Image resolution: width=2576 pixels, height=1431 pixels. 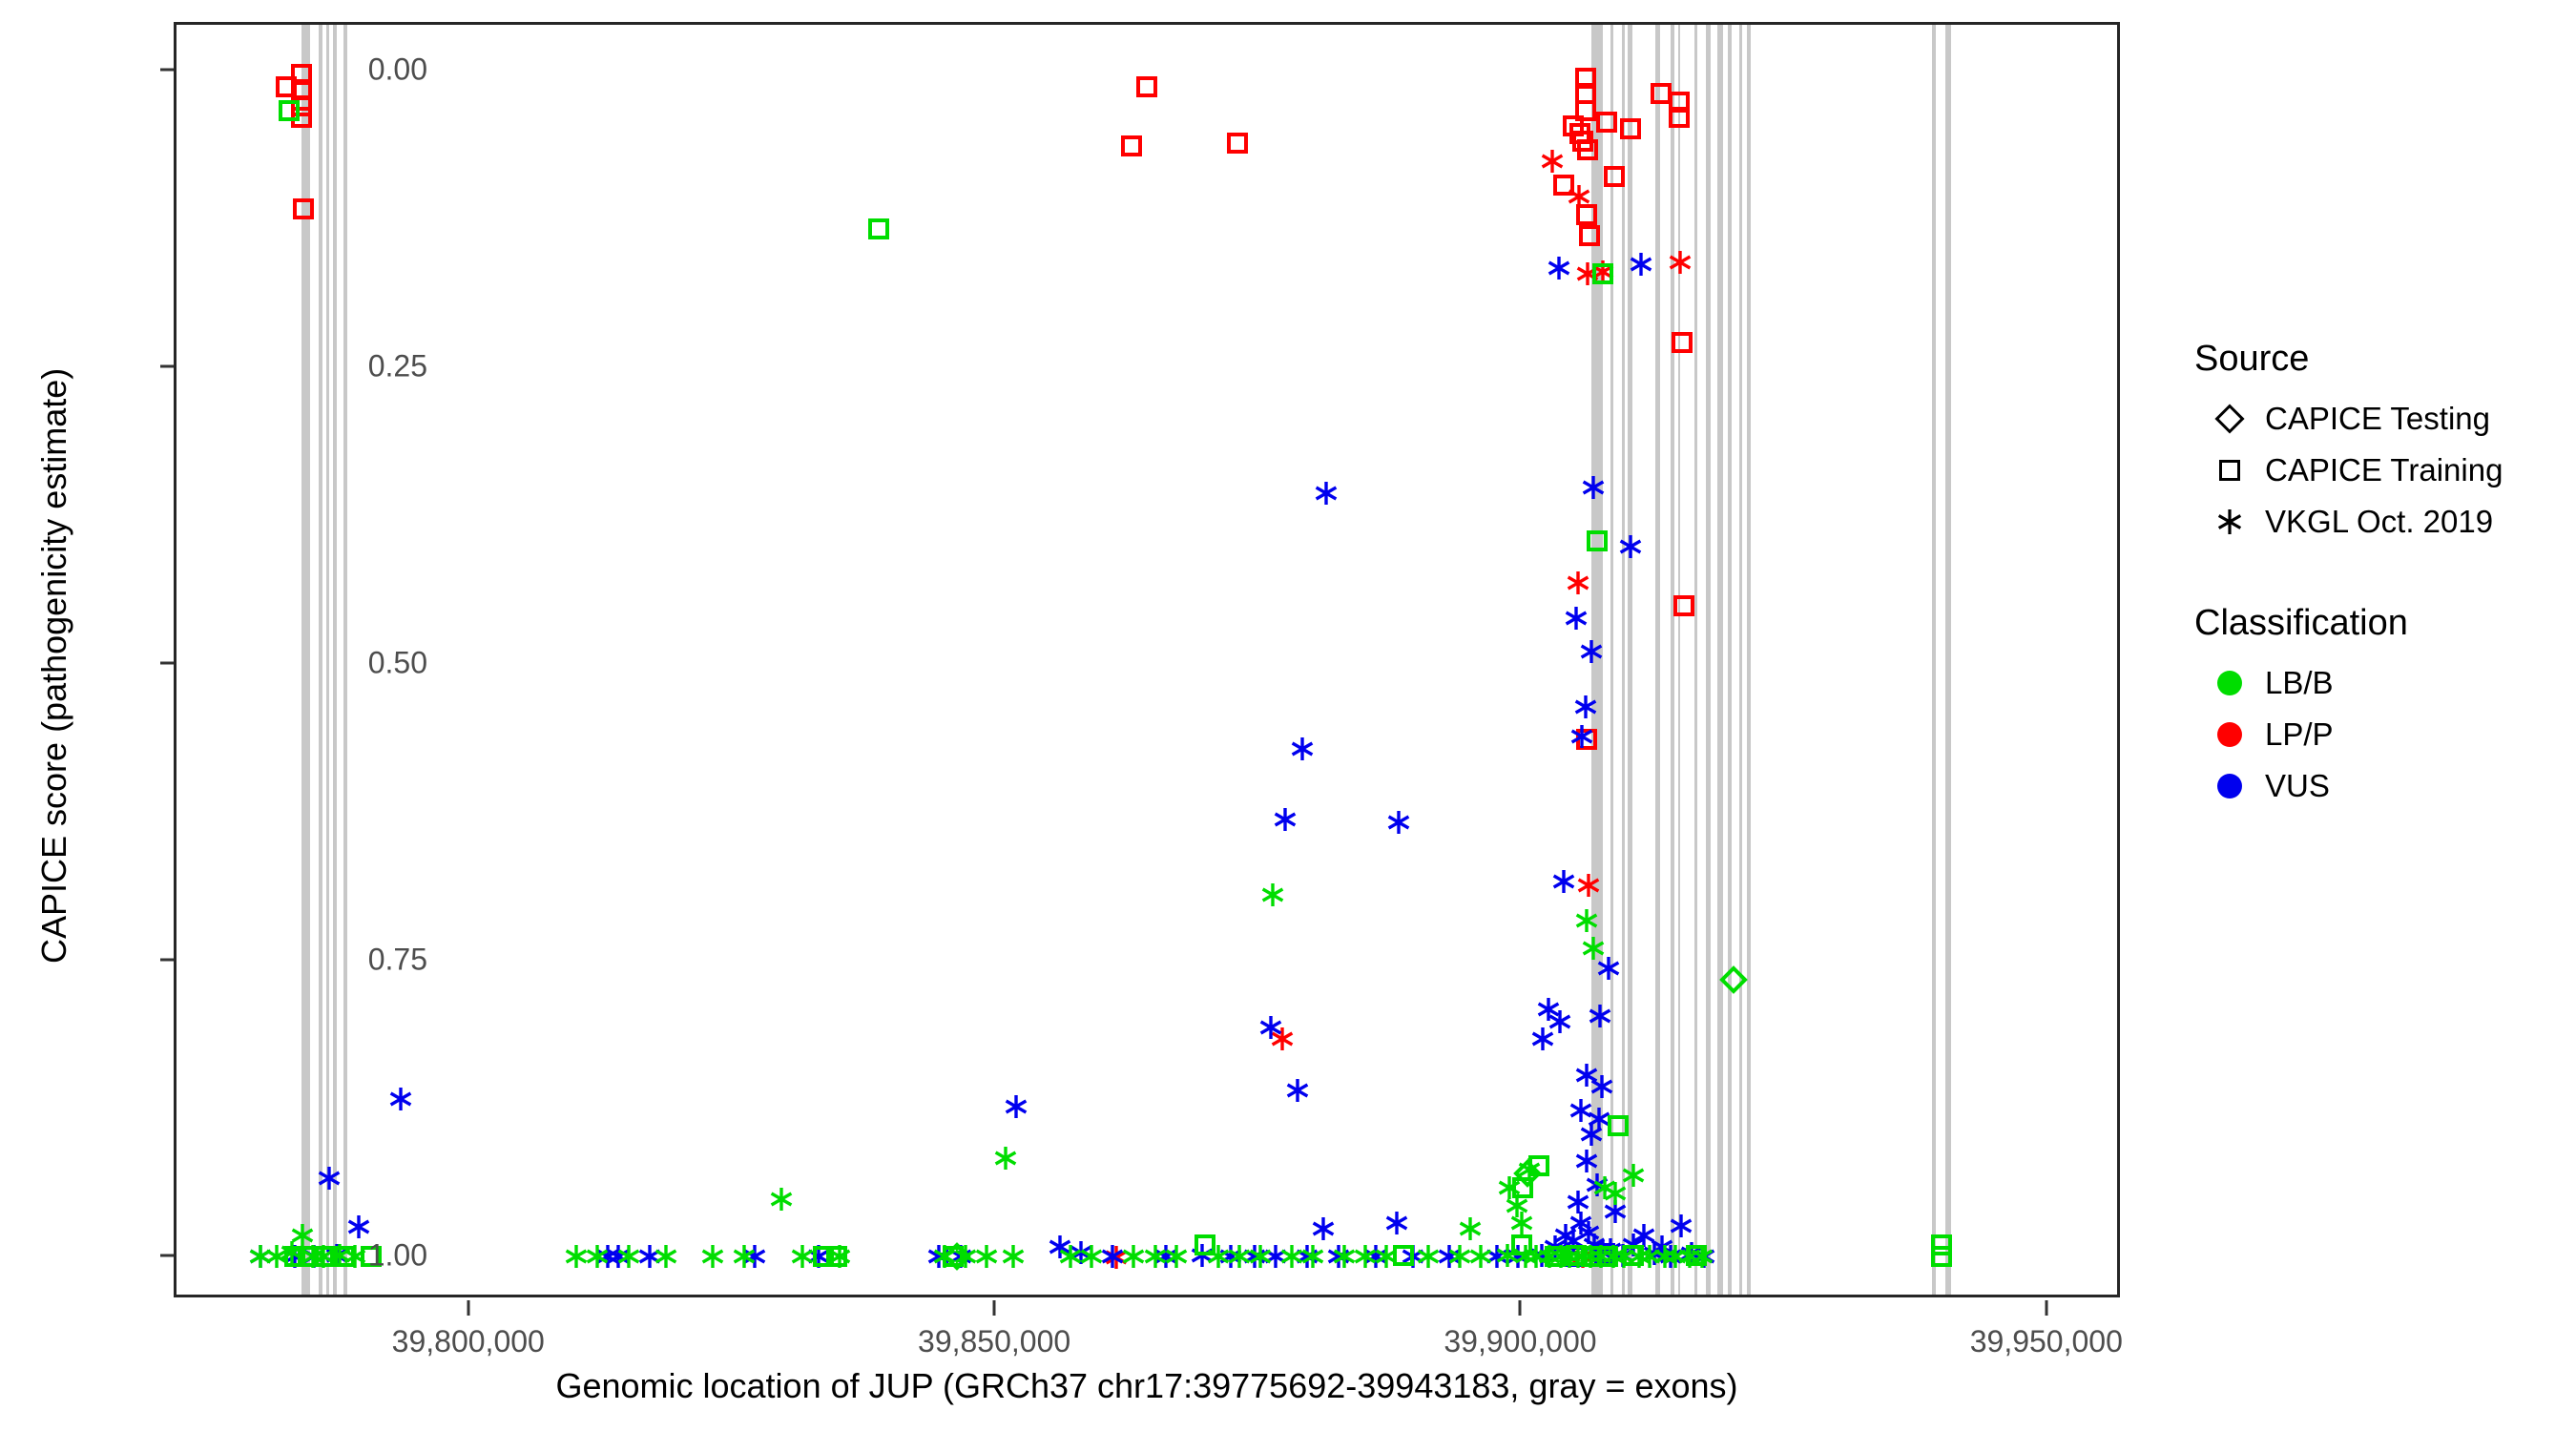 I want to click on legend-item-vus: VUS, so click(x=2375, y=786).